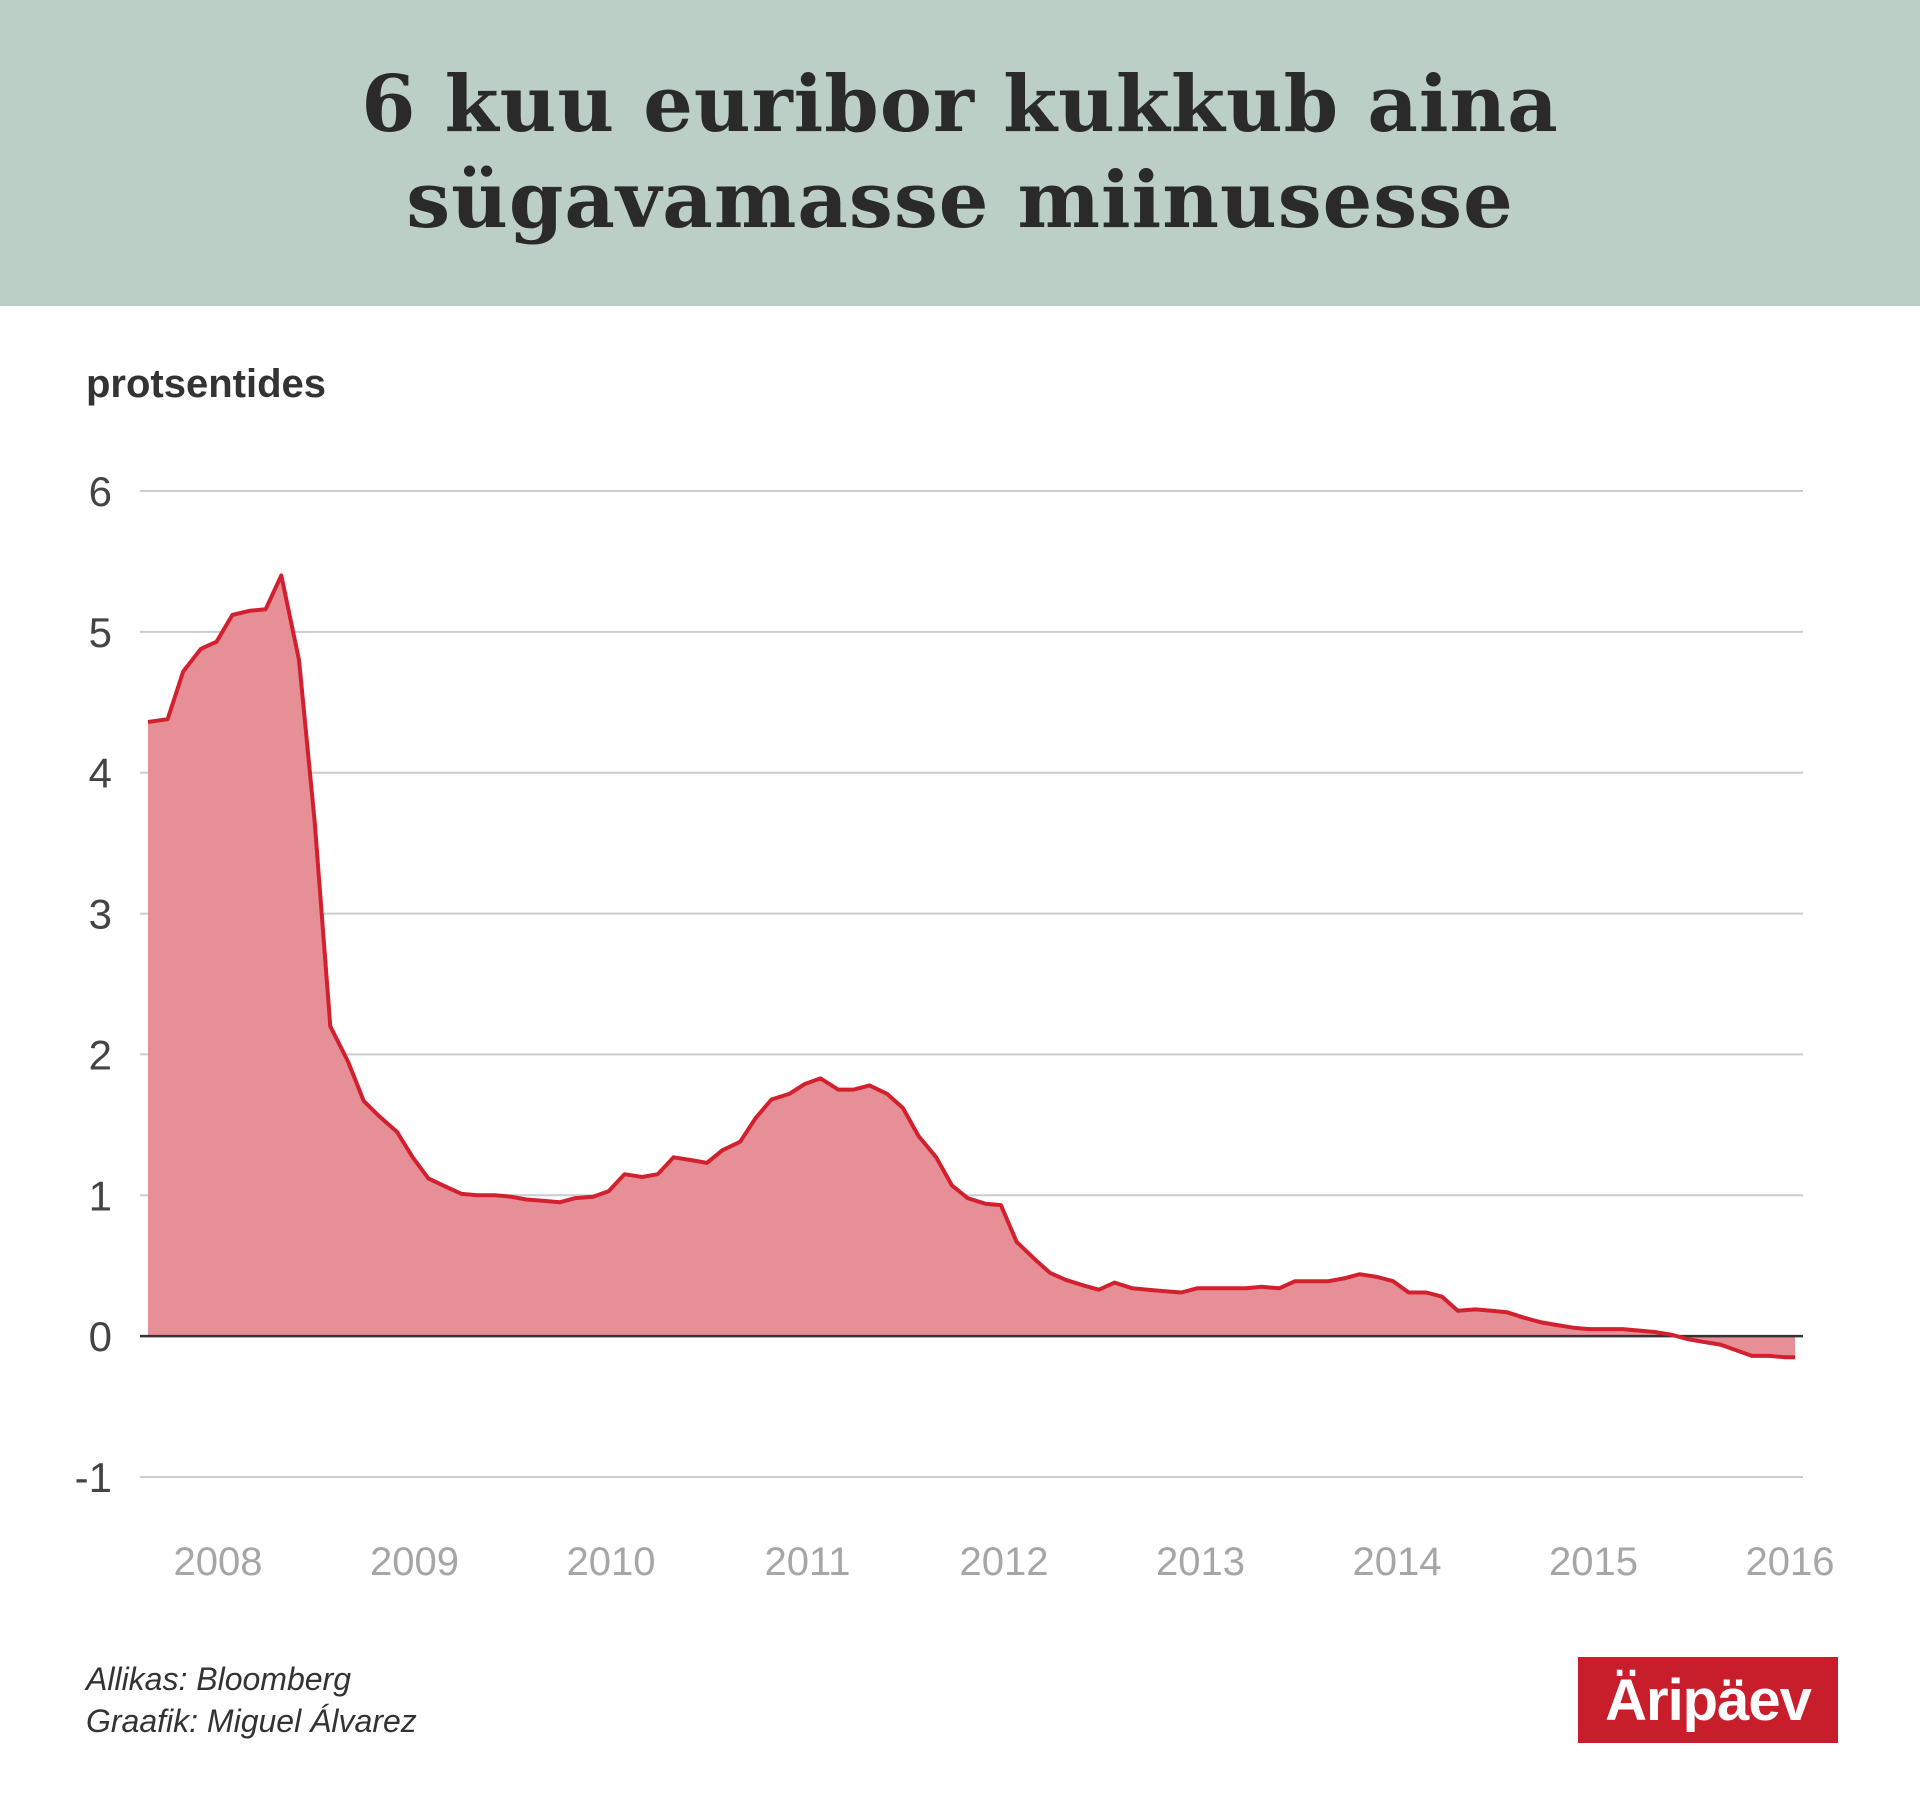 The width and height of the screenshot is (1920, 1818). I want to click on x-tick-label: 2016, so click(1790, 1562).